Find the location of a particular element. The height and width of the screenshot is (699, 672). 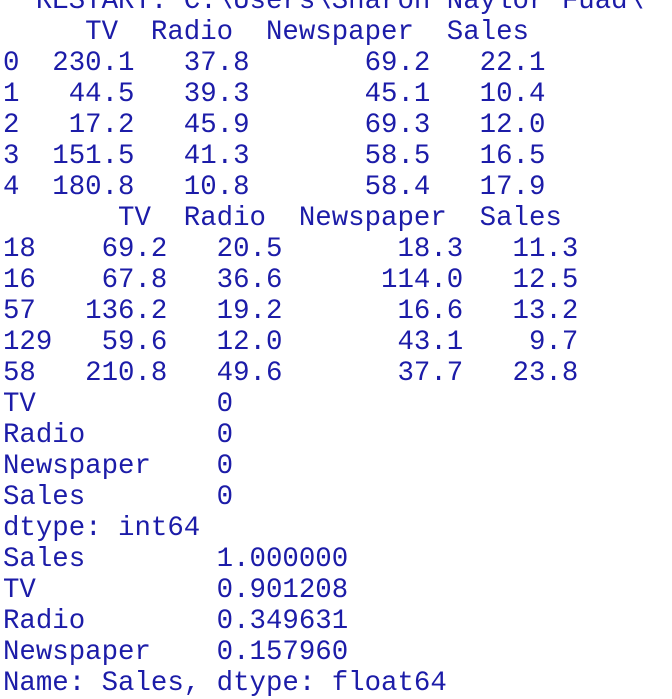

head-table-row: 1 44.5 39.3 45.1 10.4 is located at coordinates (274, 94).